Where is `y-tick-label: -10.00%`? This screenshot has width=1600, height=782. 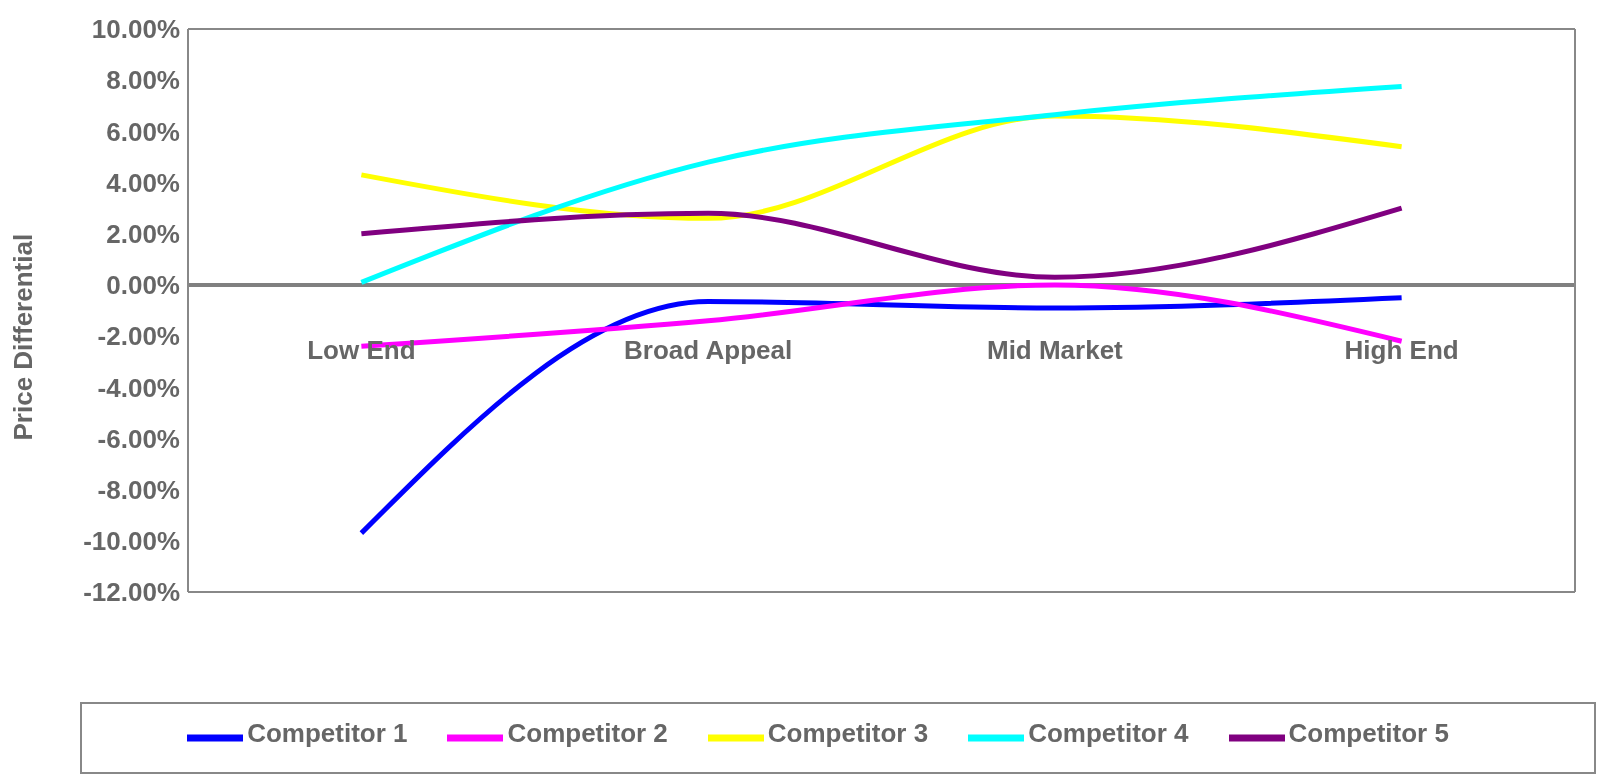 y-tick-label: -10.00% is located at coordinates (131, 541).